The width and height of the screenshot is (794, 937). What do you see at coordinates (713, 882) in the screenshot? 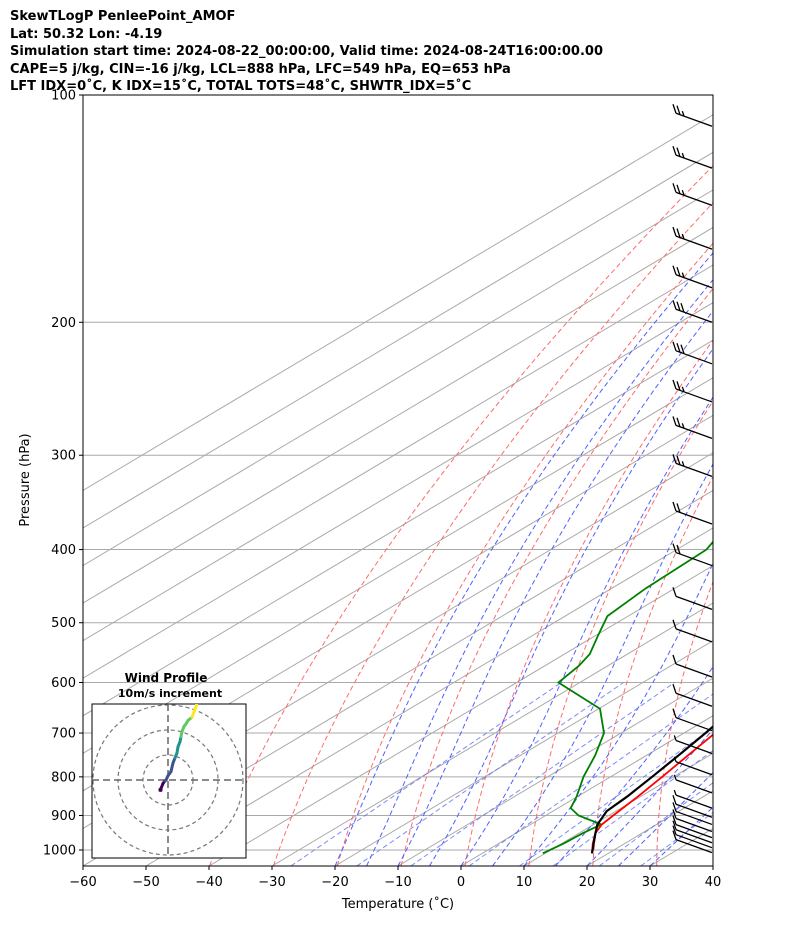
I see `x-tick-label: 40` at bounding box center [713, 882].